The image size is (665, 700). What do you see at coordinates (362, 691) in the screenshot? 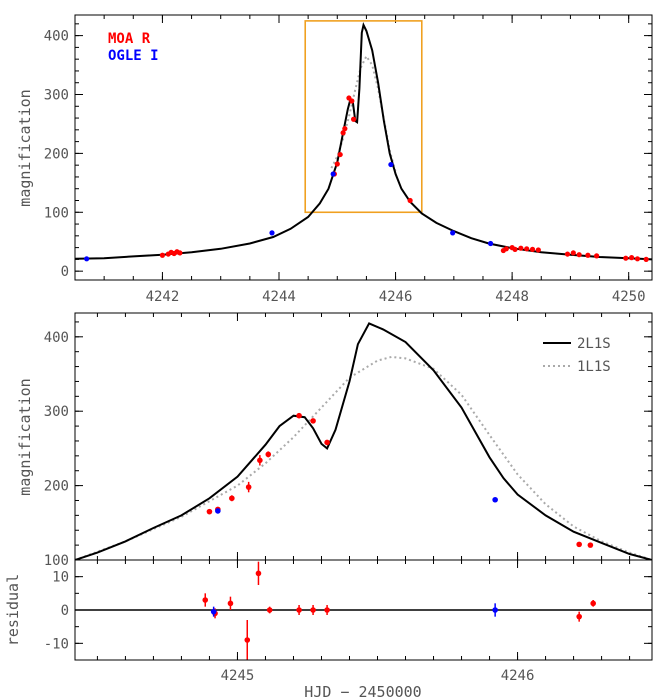
I see `x-axis-title: HJD − 2450000` at bounding box center [362, 691].